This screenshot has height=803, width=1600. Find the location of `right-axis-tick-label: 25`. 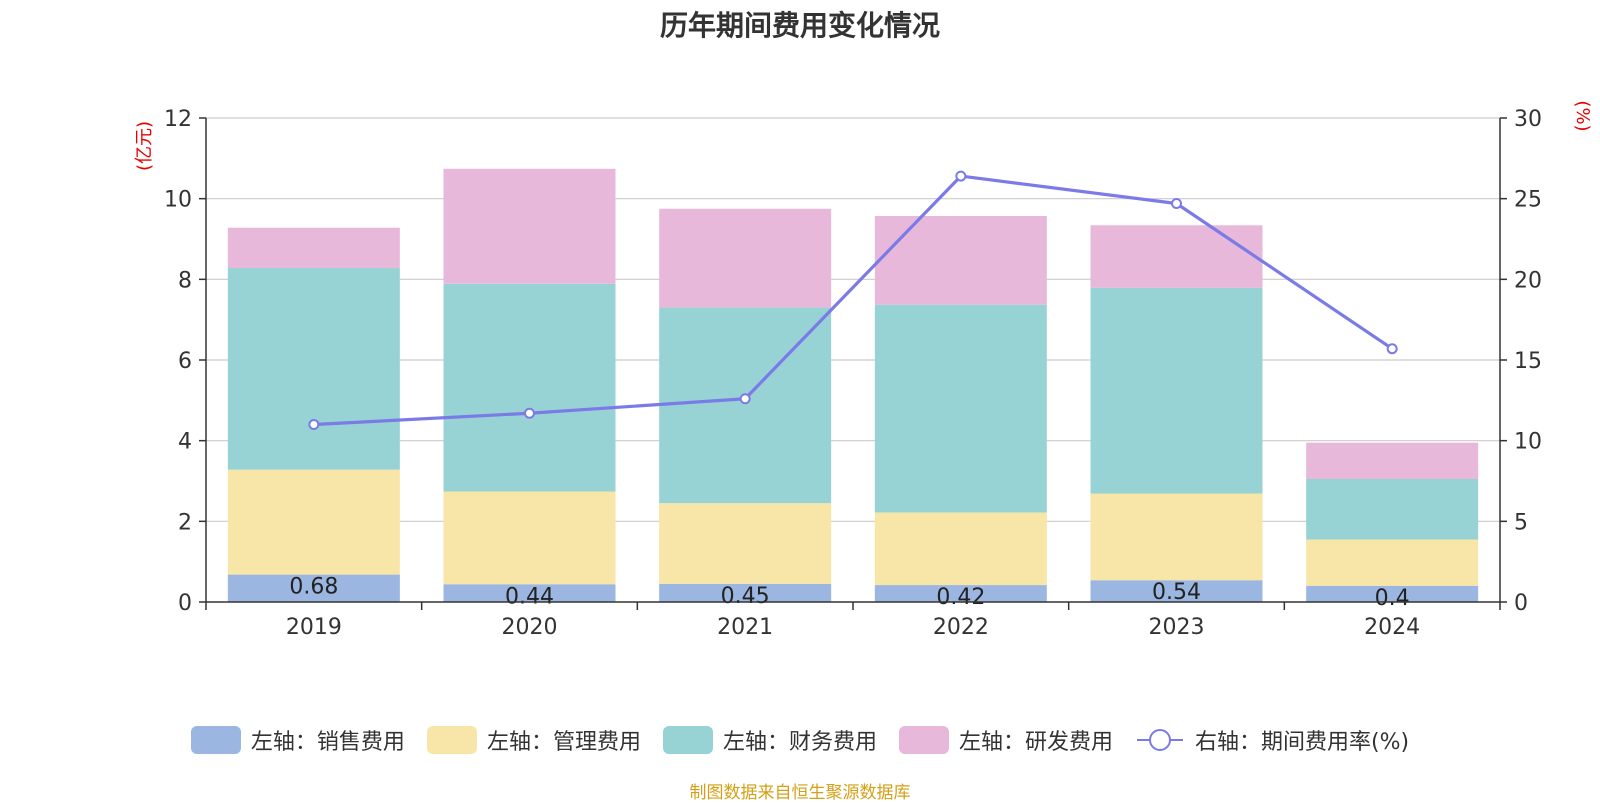

right-axis-tick-label: 25 is located at coordinates (1528, 200).